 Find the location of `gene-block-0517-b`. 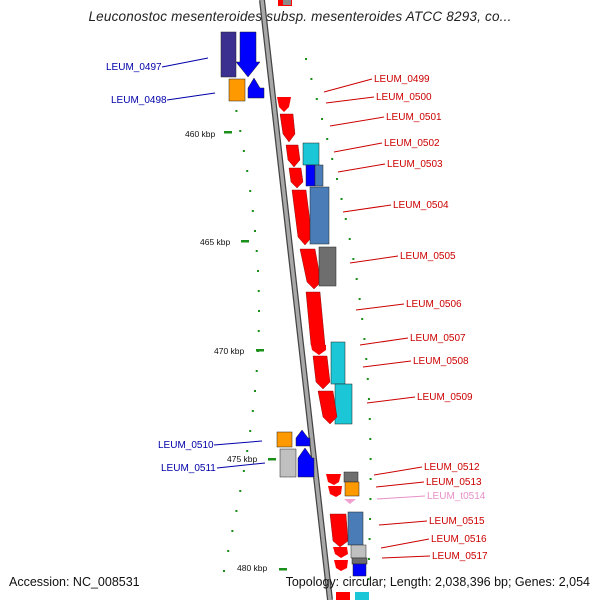

gene-block-0517-b is located at coordinates (359, 570).